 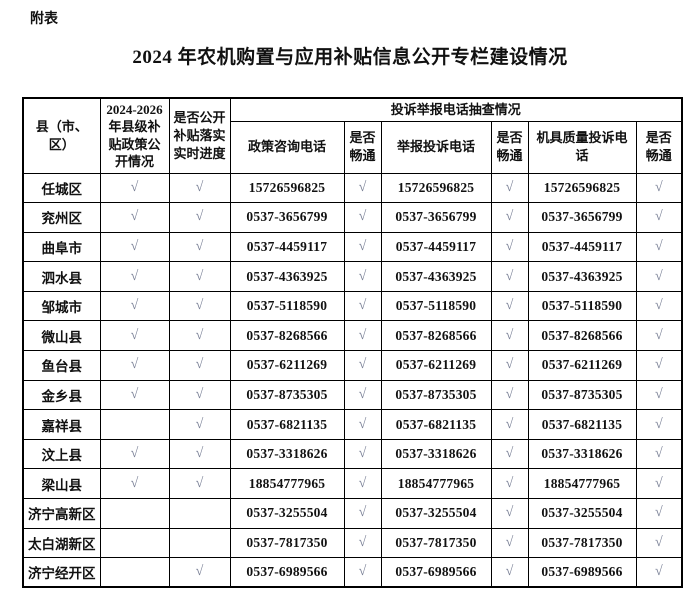 What do you see at coordinates (61, 365) in the screenshot?
I see `county-cell: 鱼台县` at bounding box center [61, 365].